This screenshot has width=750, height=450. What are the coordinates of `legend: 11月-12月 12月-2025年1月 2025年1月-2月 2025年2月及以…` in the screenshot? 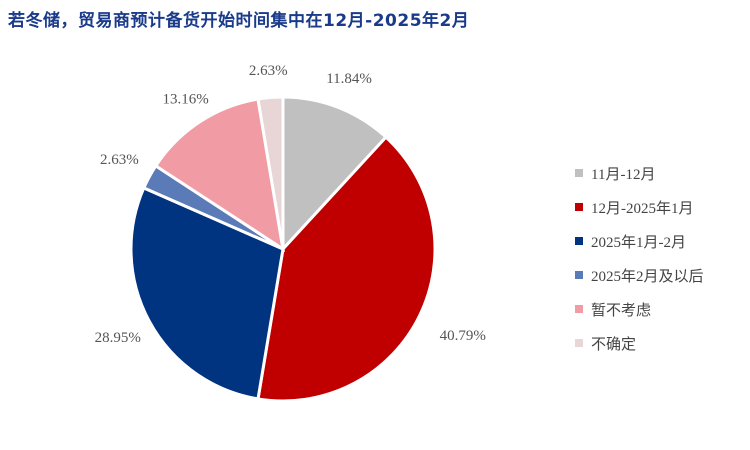 It's located at (639, 258).